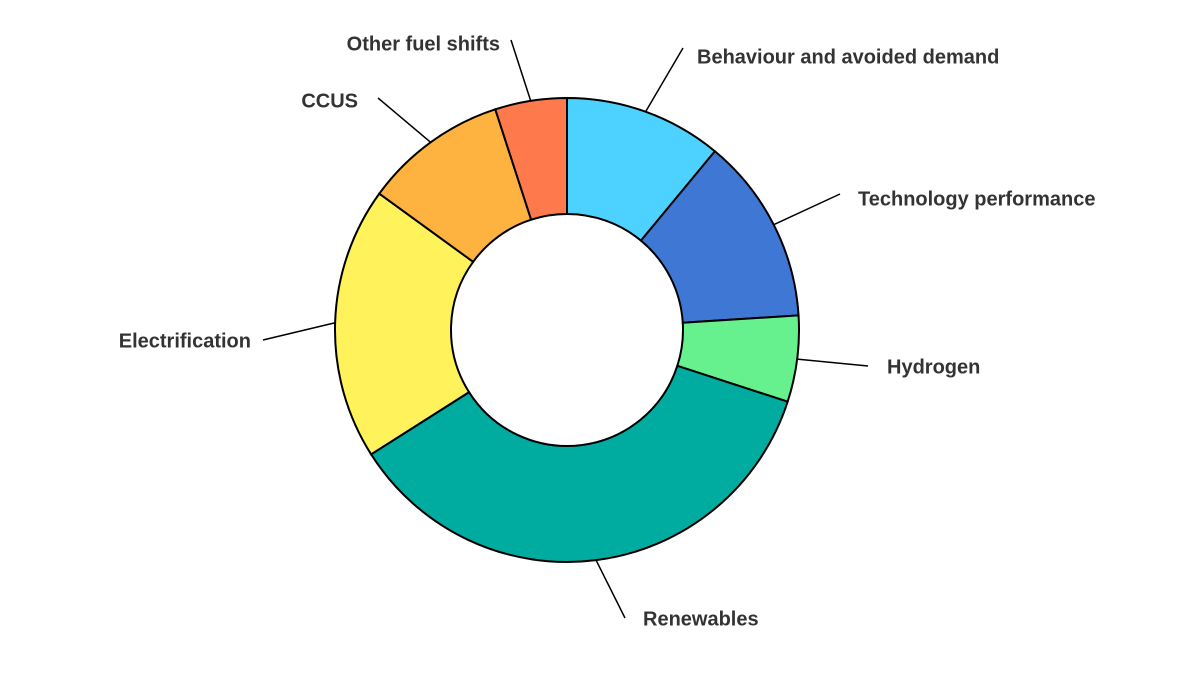 This screenshot has height=700, width=1200. Describe the element at coordinates (185, 341) in the screenshot. I see `label-electrification: Electrification` at that location.